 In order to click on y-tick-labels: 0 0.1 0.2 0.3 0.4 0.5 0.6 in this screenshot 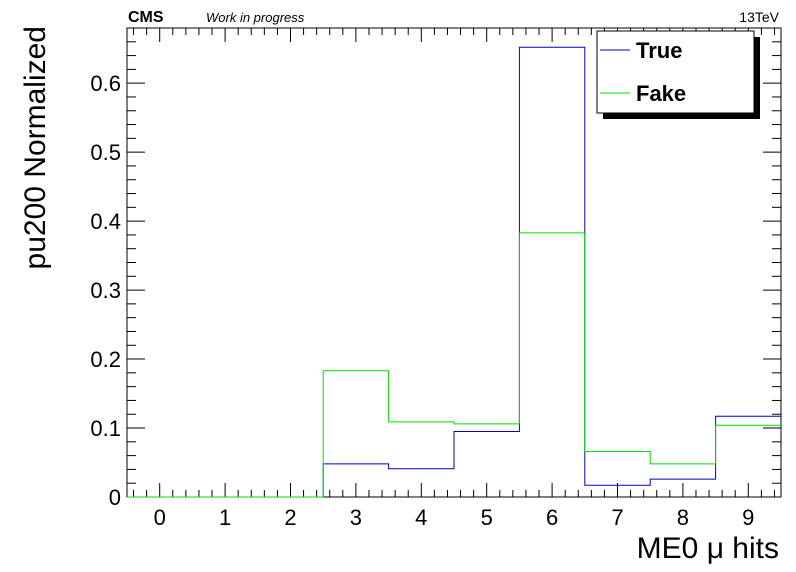, I will do `click(105, 290)`.